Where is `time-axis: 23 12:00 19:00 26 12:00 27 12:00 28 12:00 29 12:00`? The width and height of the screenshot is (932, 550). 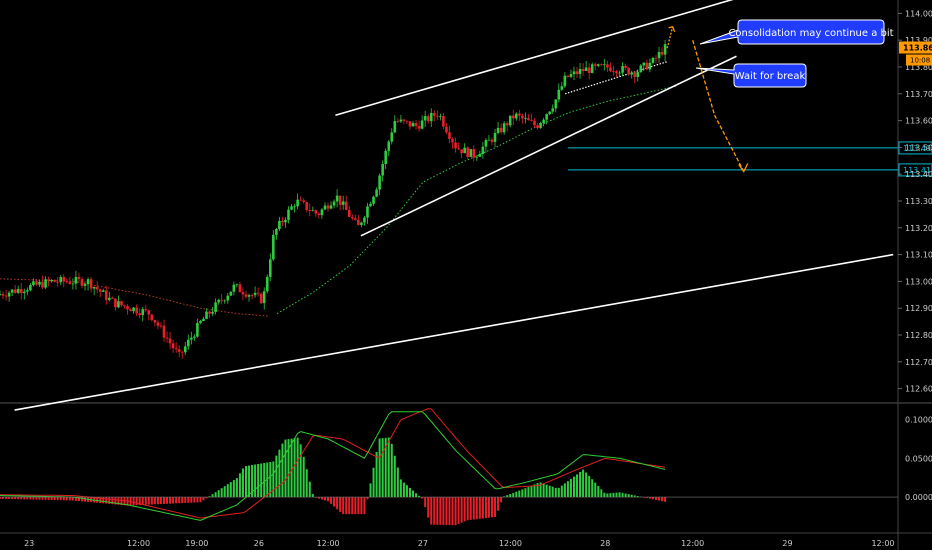 time-axis: 23 12:00 19:00 26 12:00 27 12:00 28 12:00 29 12:00 is located at coordinates (459, 543).